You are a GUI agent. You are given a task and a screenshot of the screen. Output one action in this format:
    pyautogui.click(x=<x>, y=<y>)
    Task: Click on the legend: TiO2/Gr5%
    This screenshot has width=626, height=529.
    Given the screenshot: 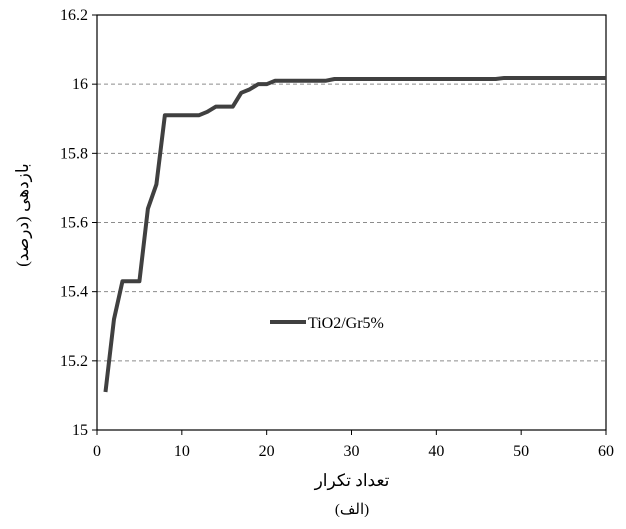 What is the action you would take?
    pyautogui.click(x=327, y=323)
    